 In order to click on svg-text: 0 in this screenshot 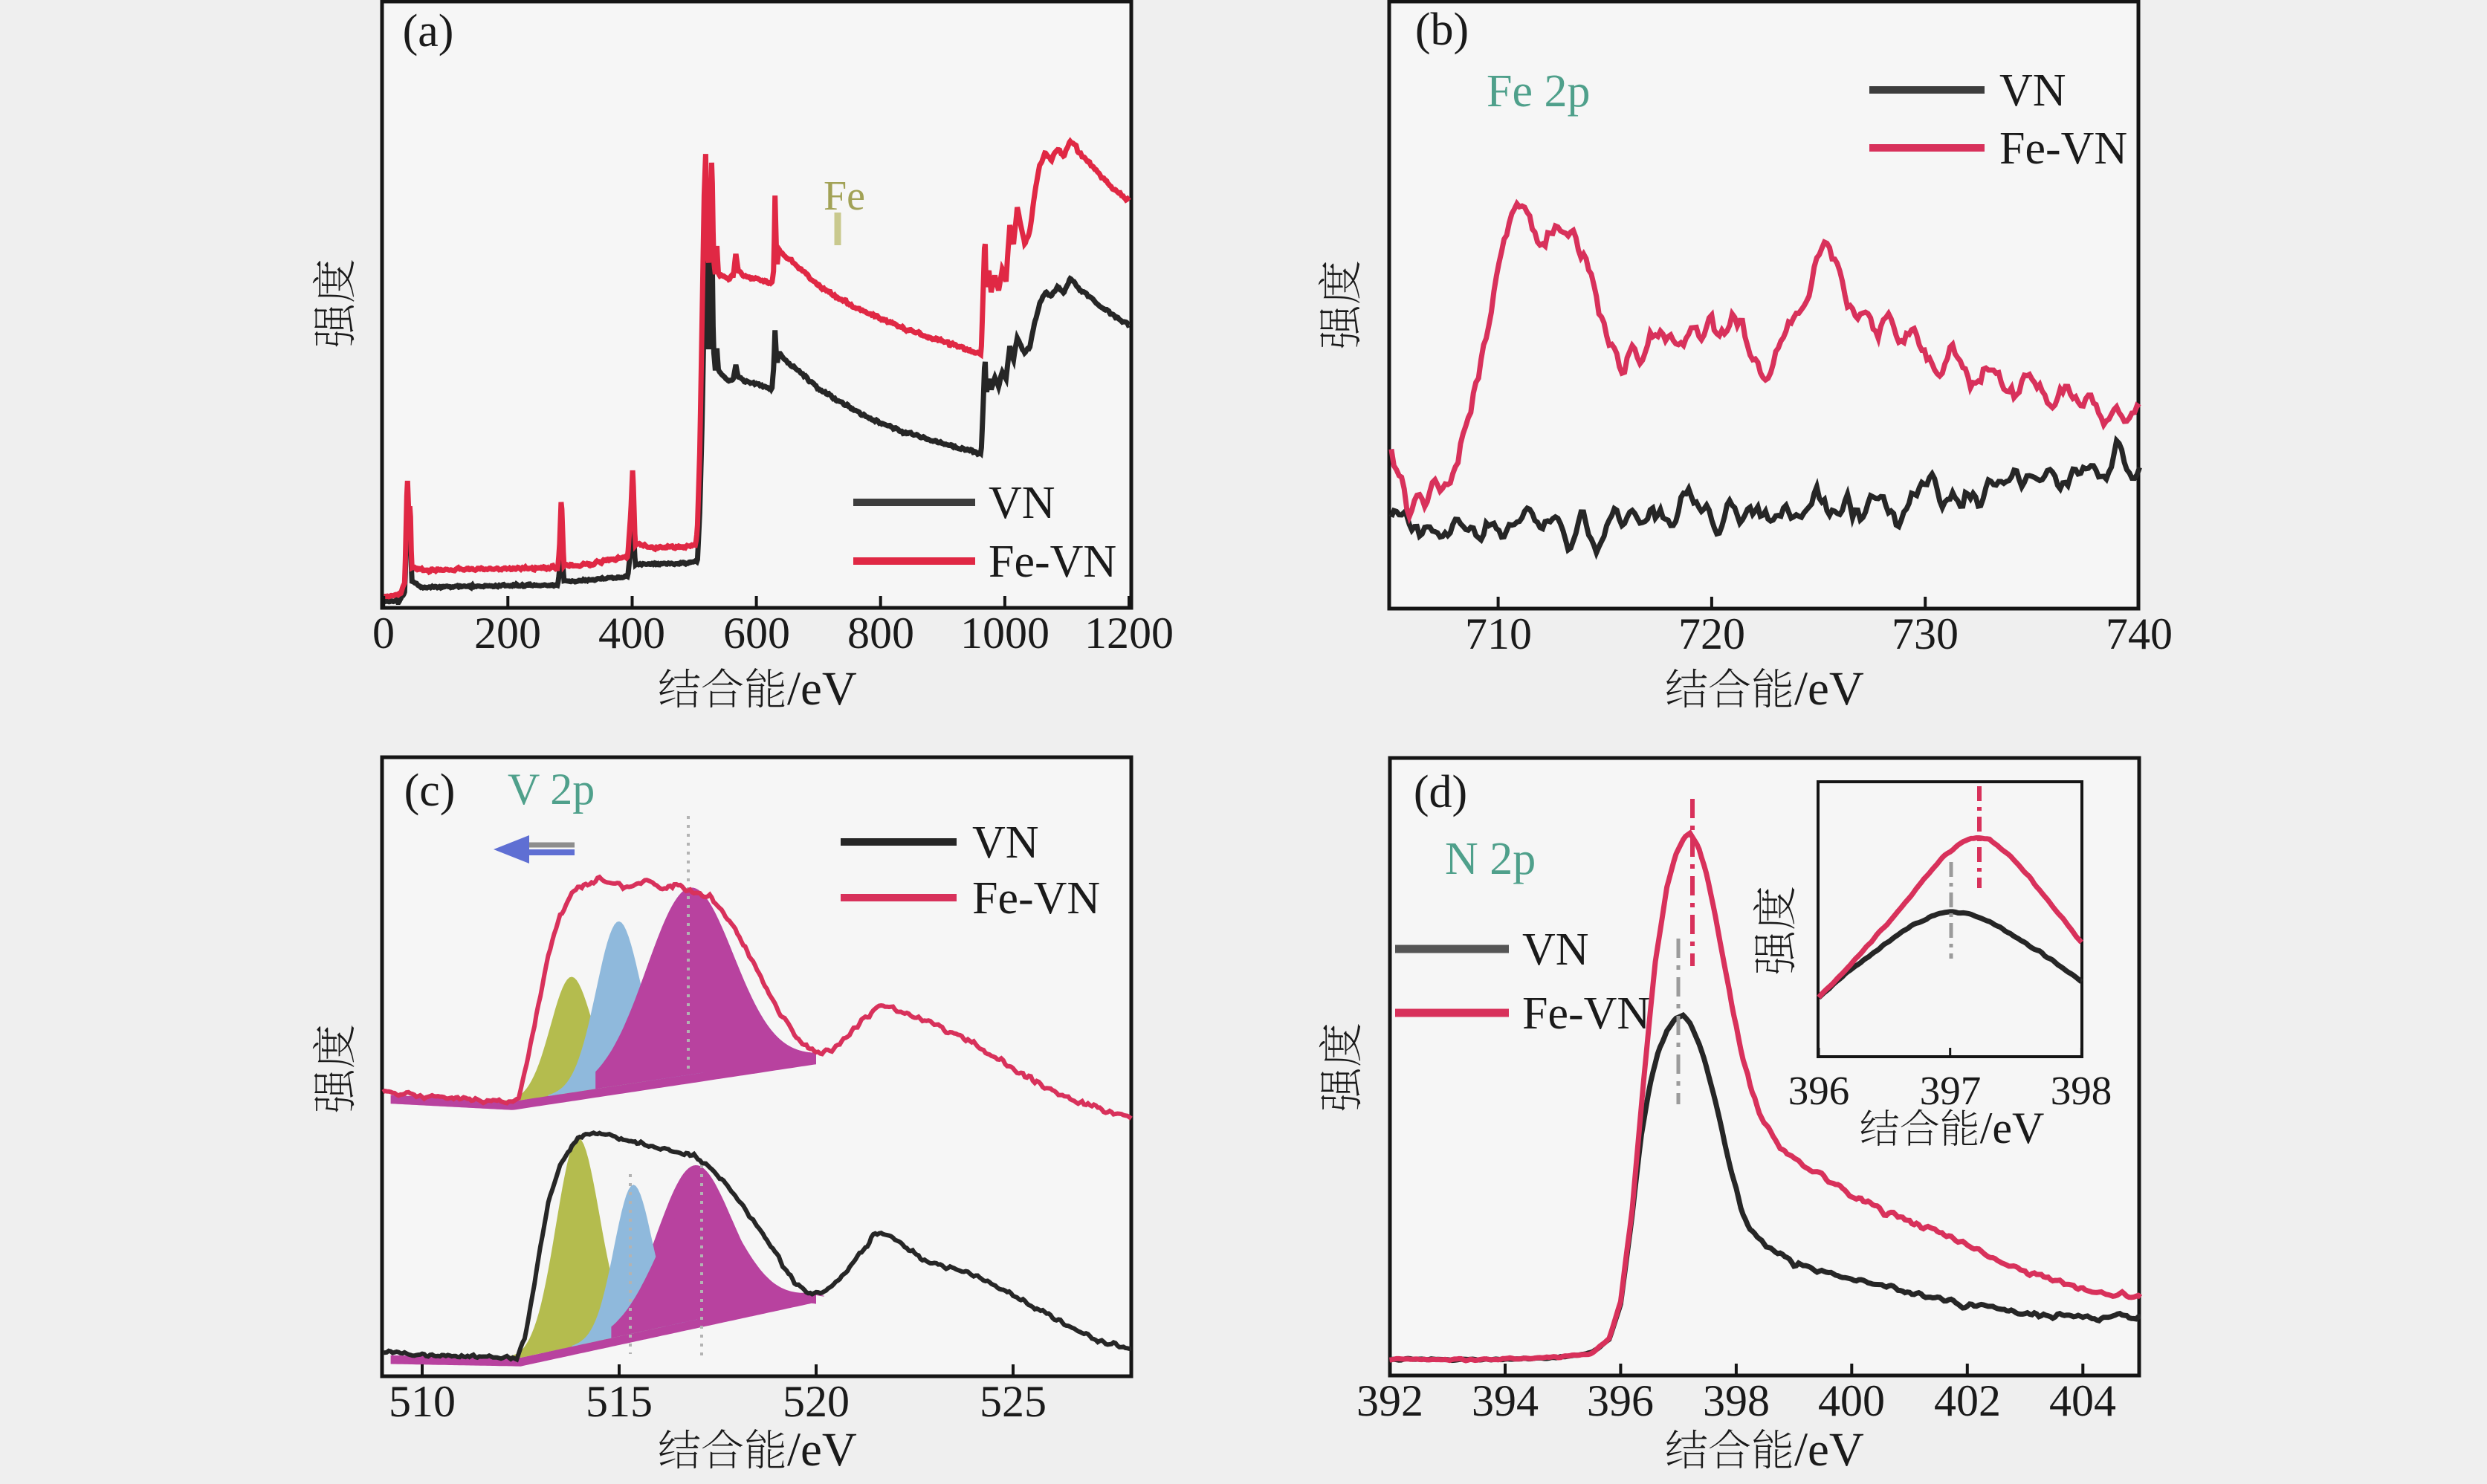, I will do `click(383, 634)`.